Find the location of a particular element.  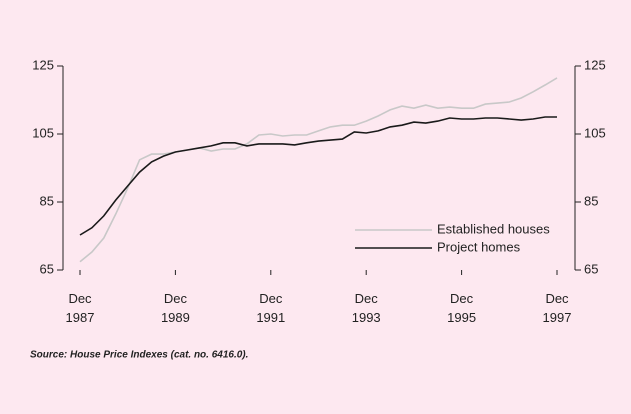

y-tick-label: 65 is located at coordinates (47, 268).